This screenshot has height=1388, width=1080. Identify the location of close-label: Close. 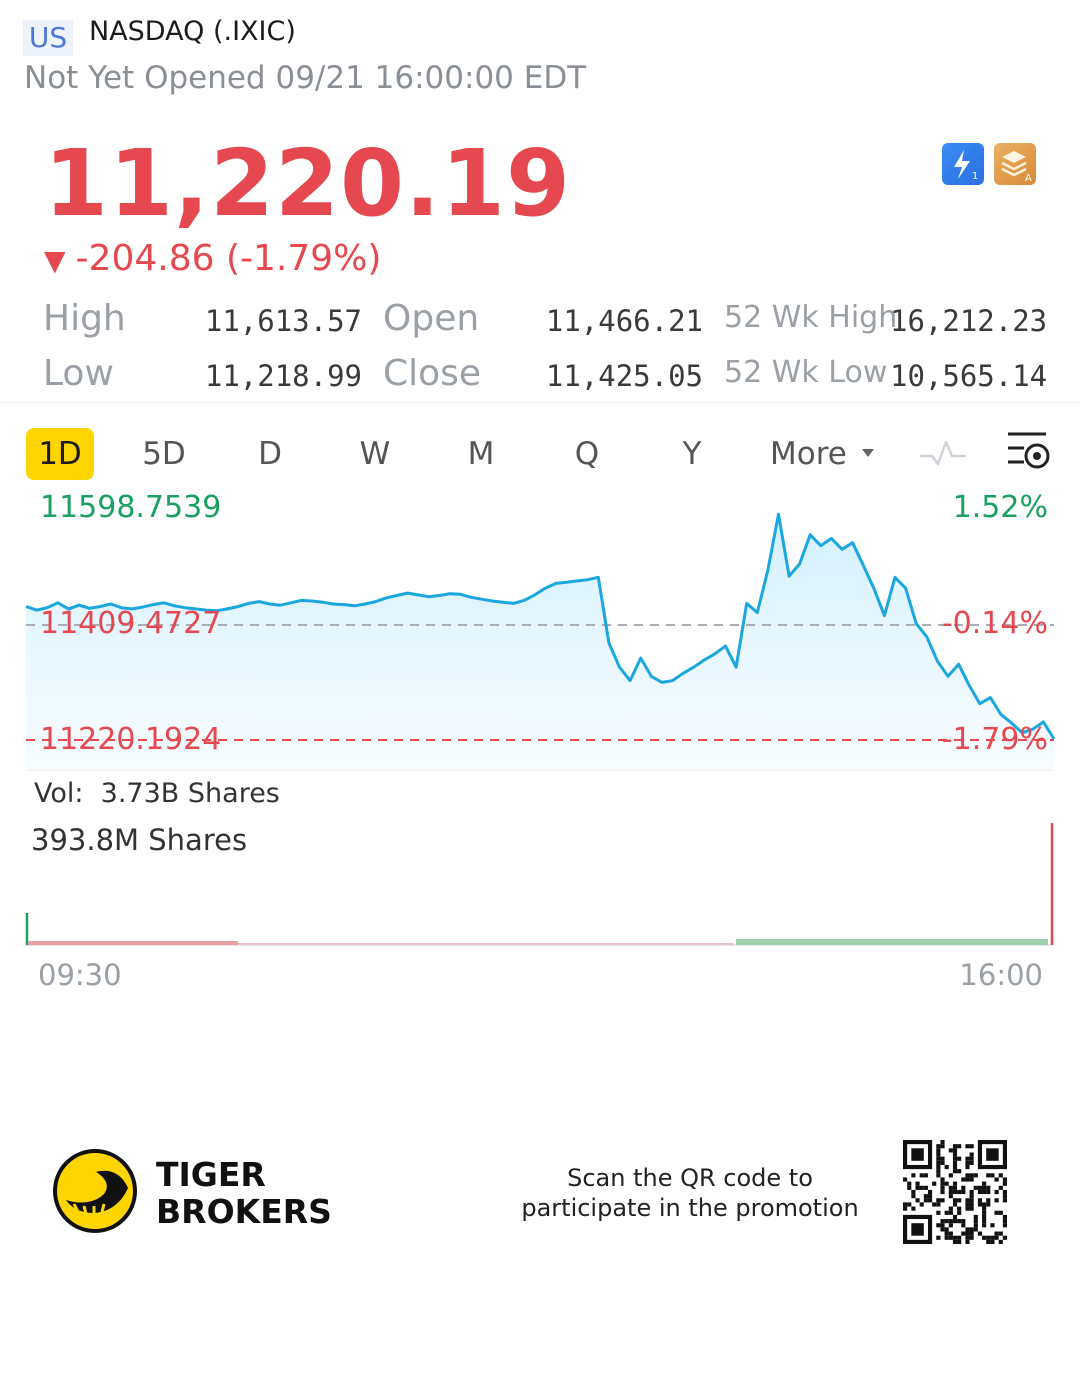
(432, 373).